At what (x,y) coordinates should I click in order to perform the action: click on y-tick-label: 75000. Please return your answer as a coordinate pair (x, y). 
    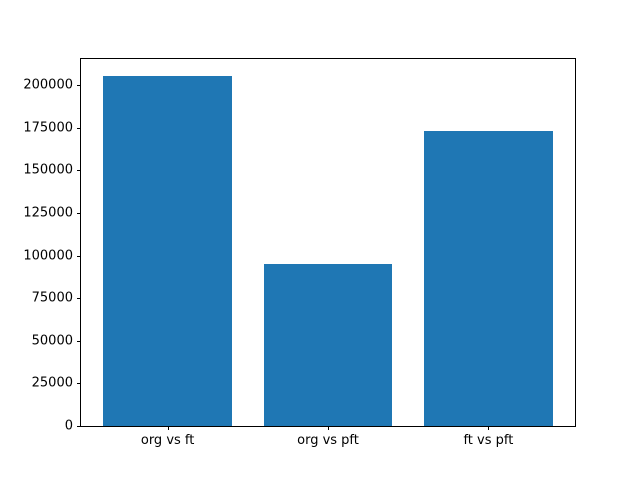
    Looking at the image, I should click on (52, 298).